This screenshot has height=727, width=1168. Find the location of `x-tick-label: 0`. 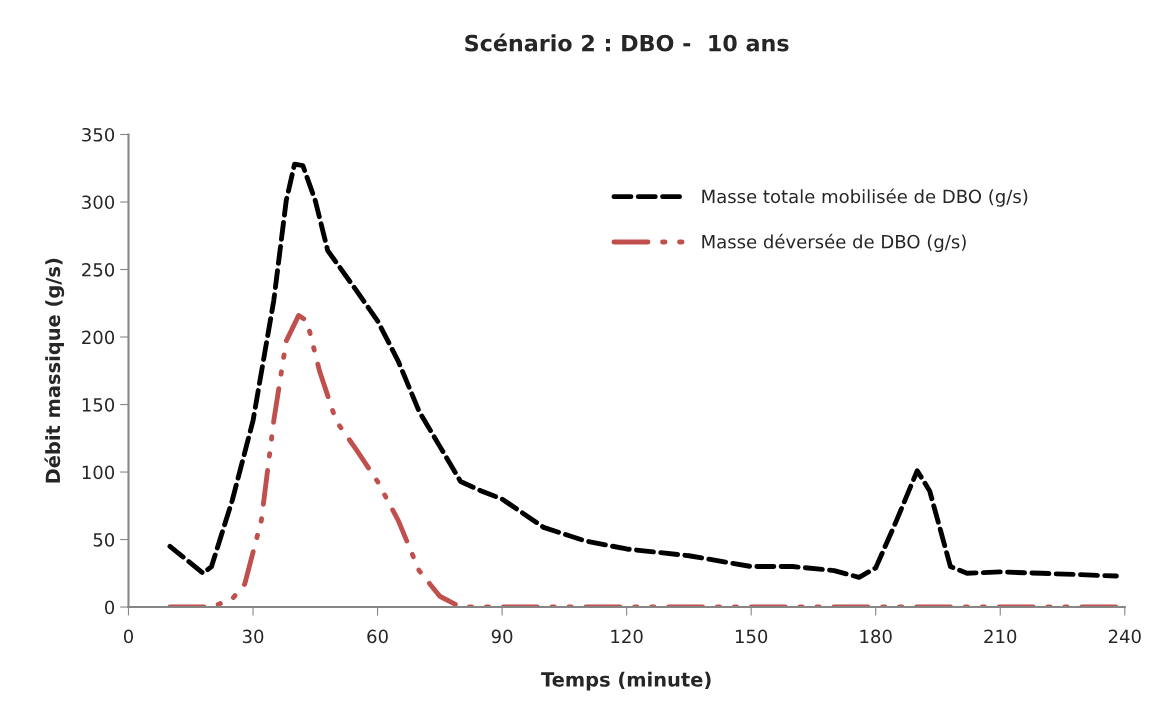

x-tick-label: 0 is located at coordinates (128, 636).